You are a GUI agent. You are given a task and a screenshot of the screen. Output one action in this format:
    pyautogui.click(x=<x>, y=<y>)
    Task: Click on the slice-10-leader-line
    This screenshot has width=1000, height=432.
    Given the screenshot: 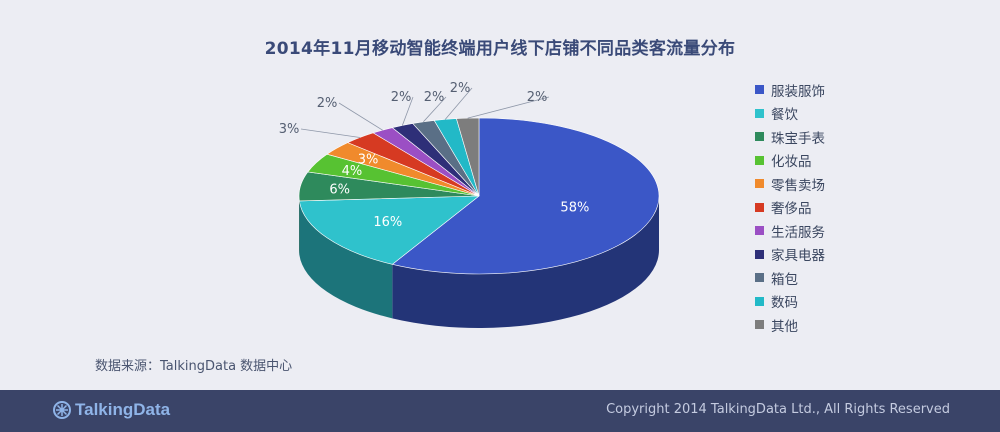 What is the action you would take?
    pyautogui.click(x=458, y=103)
    